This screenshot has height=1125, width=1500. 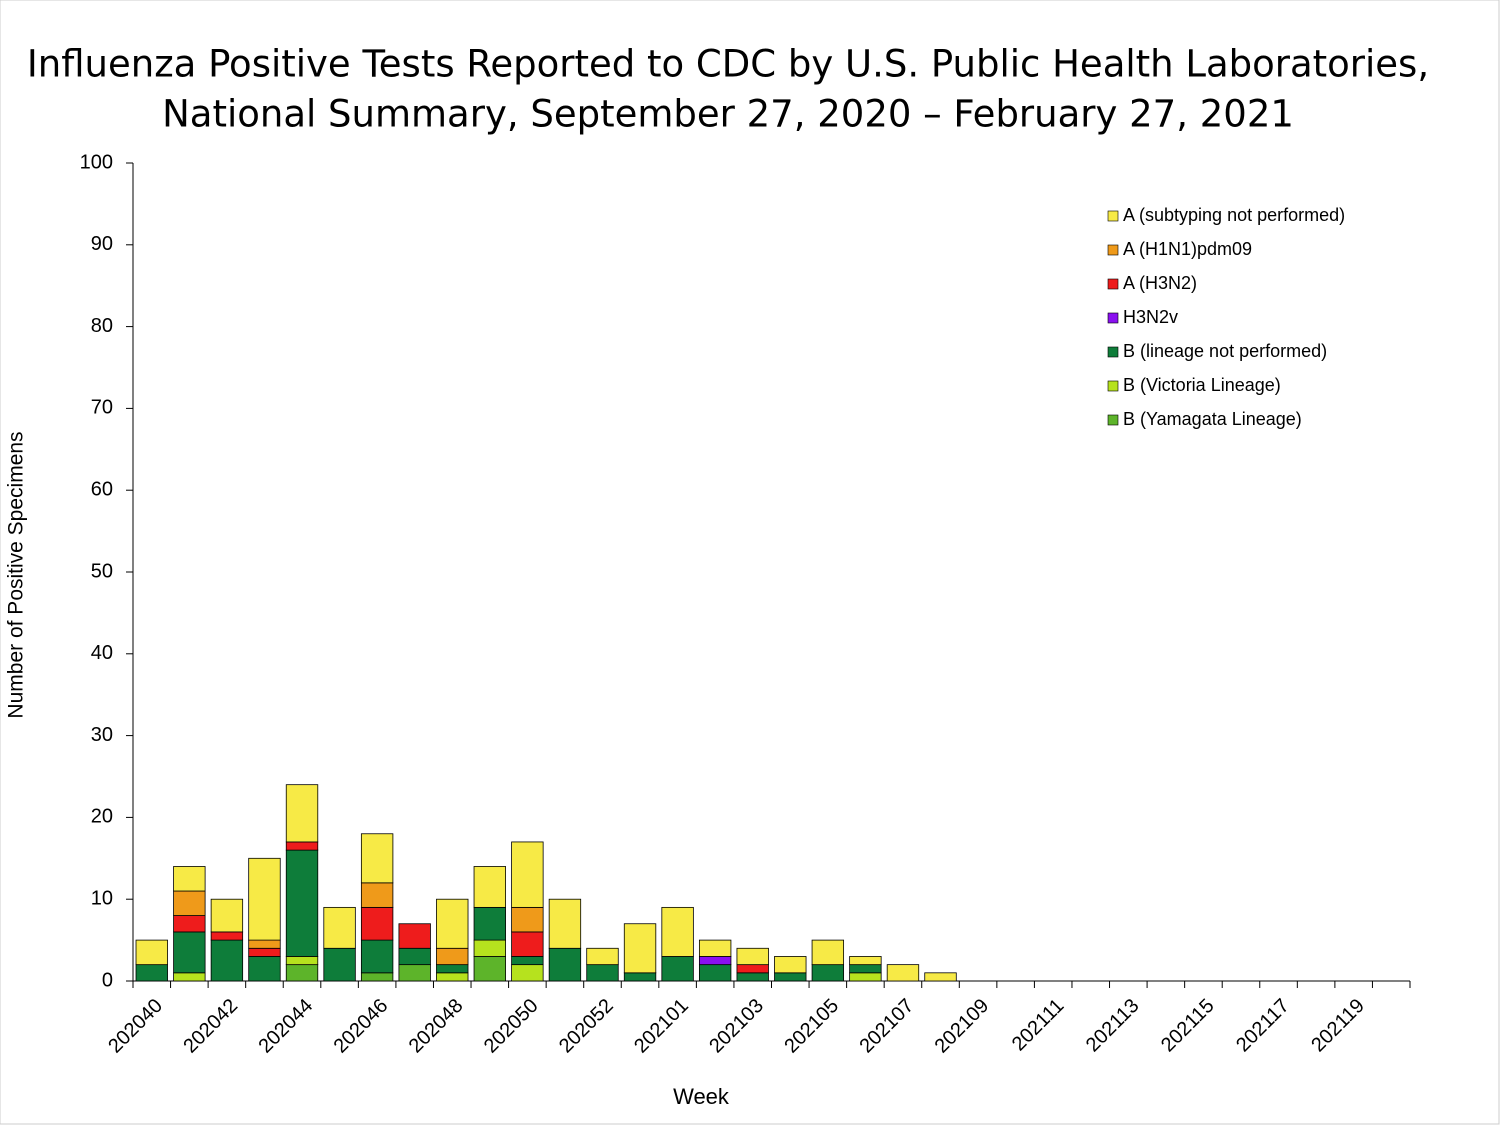 I want to click on y-tick-label: 40, so click(x=102, y=653).